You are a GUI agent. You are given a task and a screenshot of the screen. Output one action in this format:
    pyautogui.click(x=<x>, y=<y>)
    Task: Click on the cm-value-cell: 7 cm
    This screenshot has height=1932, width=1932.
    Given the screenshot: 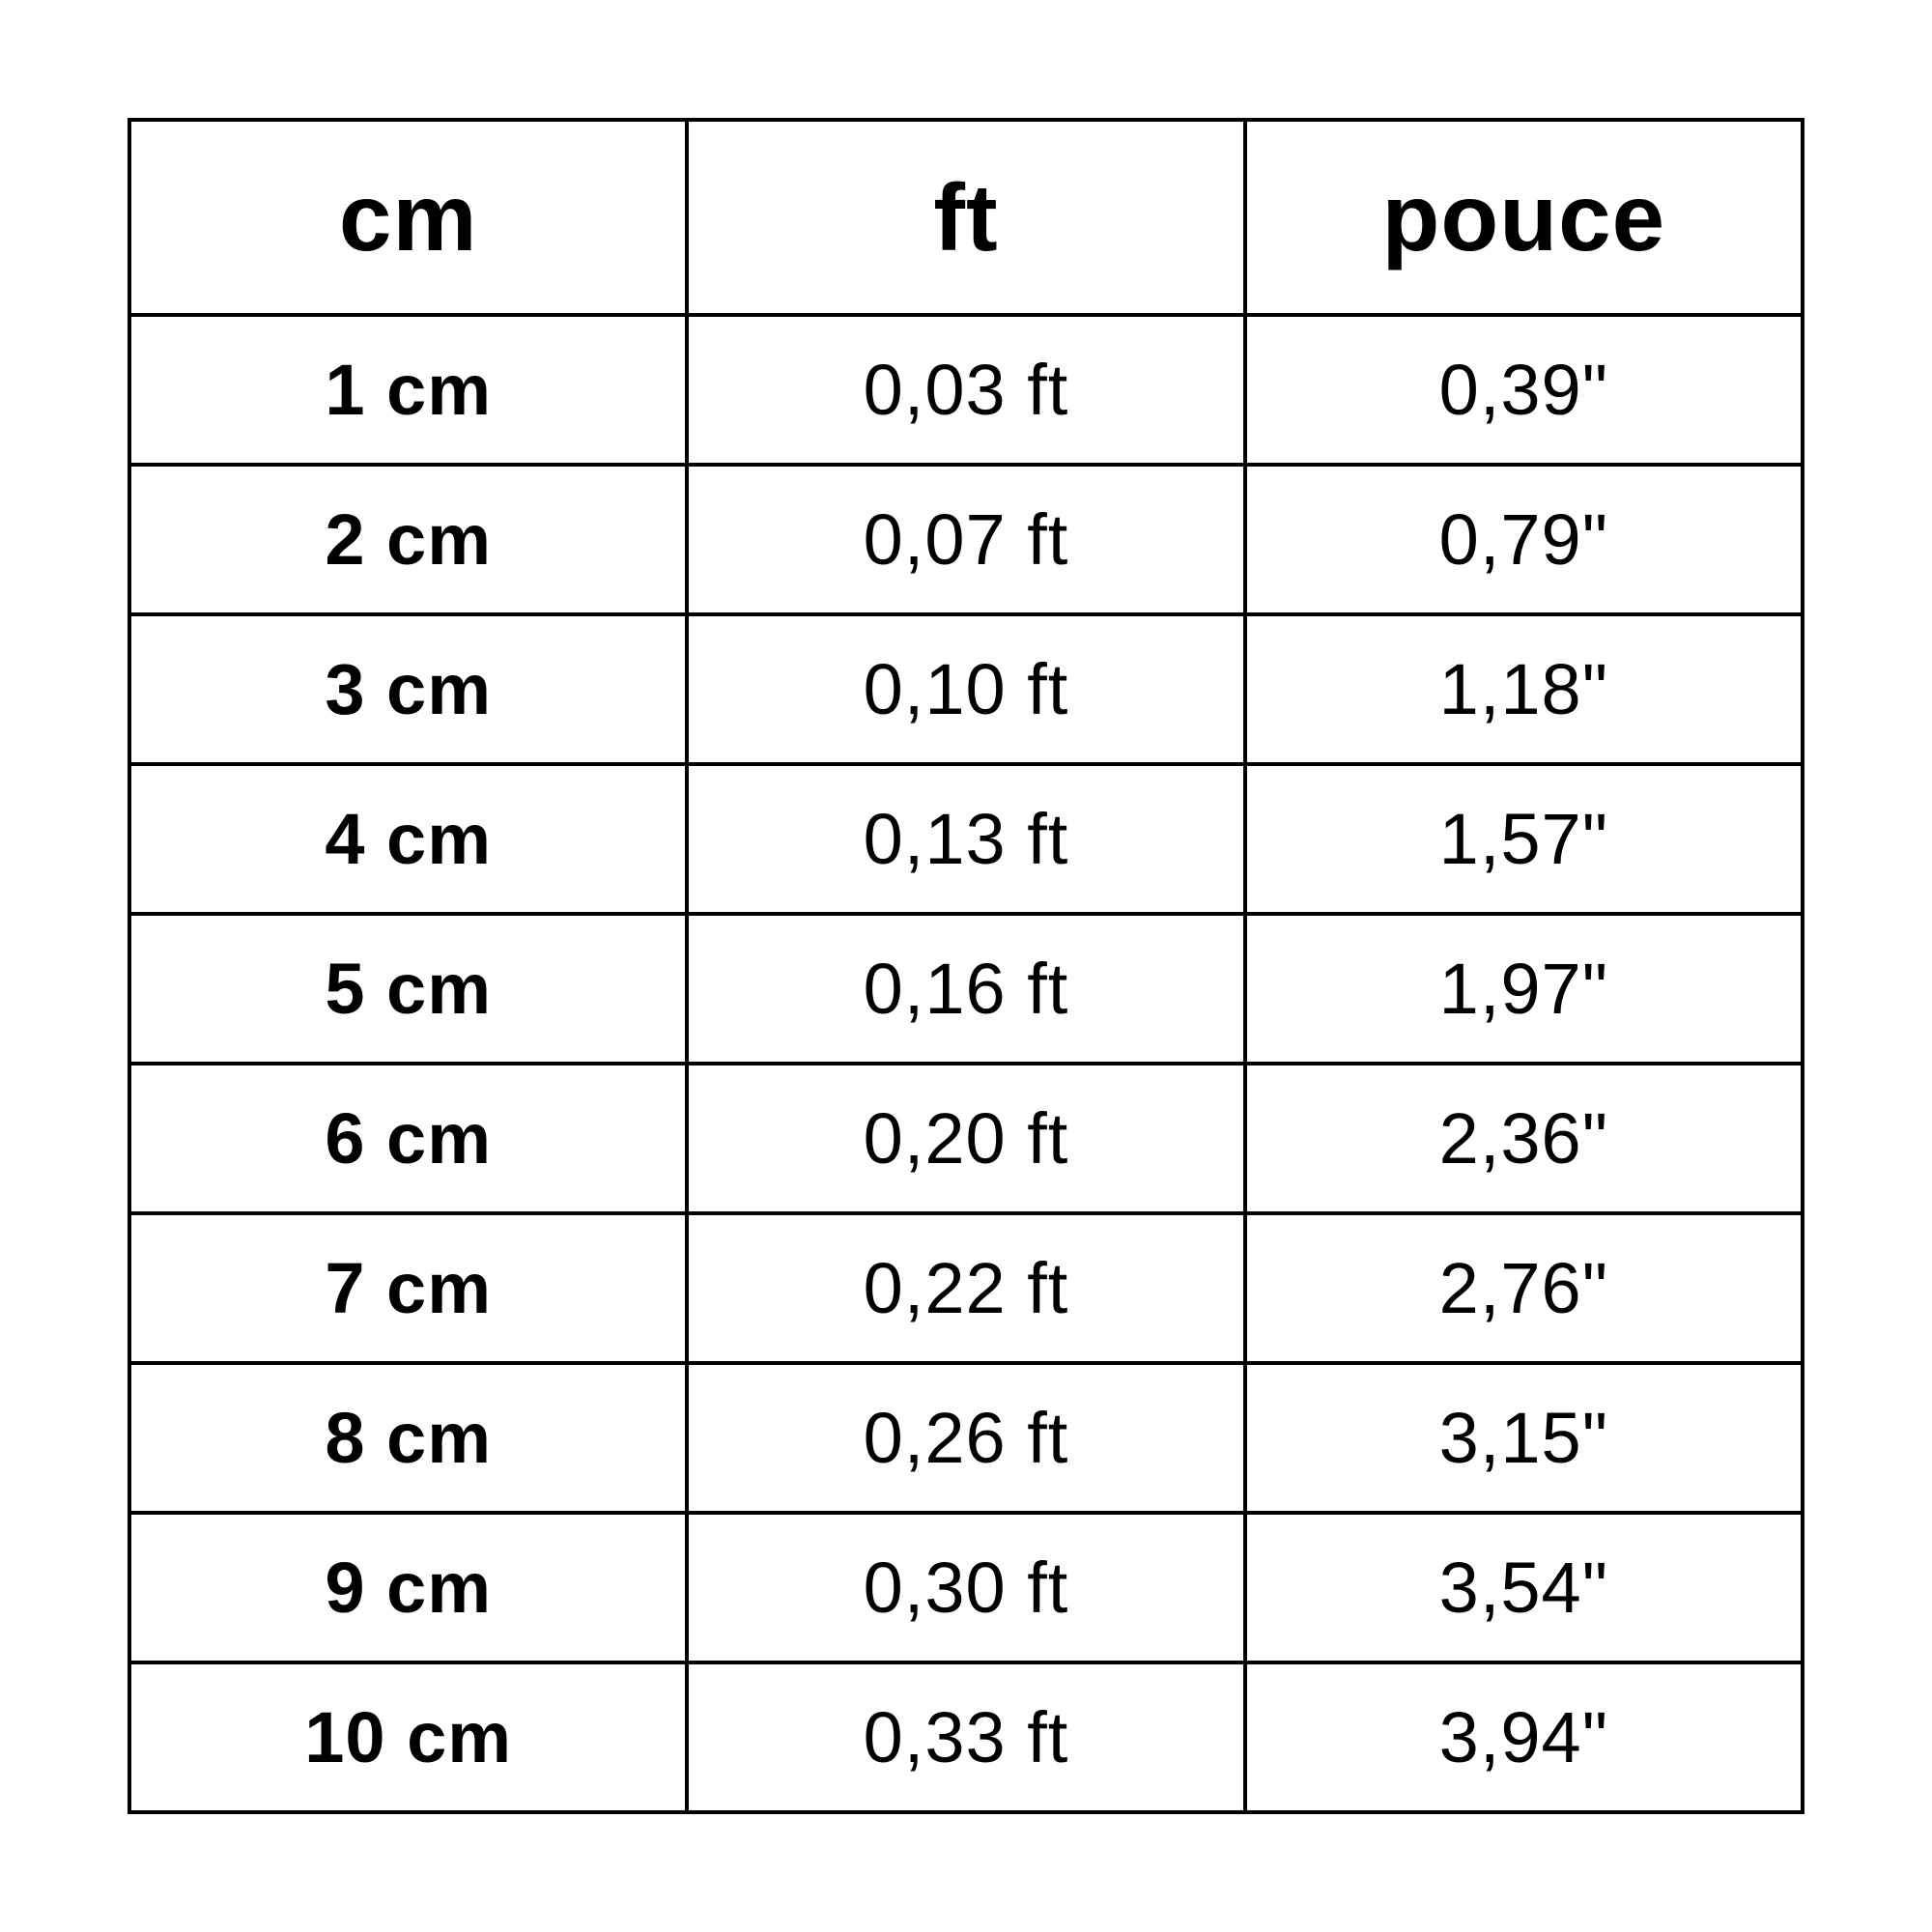 What is the action you would take?
    pyautogui.click(x=408, y=1288)
    